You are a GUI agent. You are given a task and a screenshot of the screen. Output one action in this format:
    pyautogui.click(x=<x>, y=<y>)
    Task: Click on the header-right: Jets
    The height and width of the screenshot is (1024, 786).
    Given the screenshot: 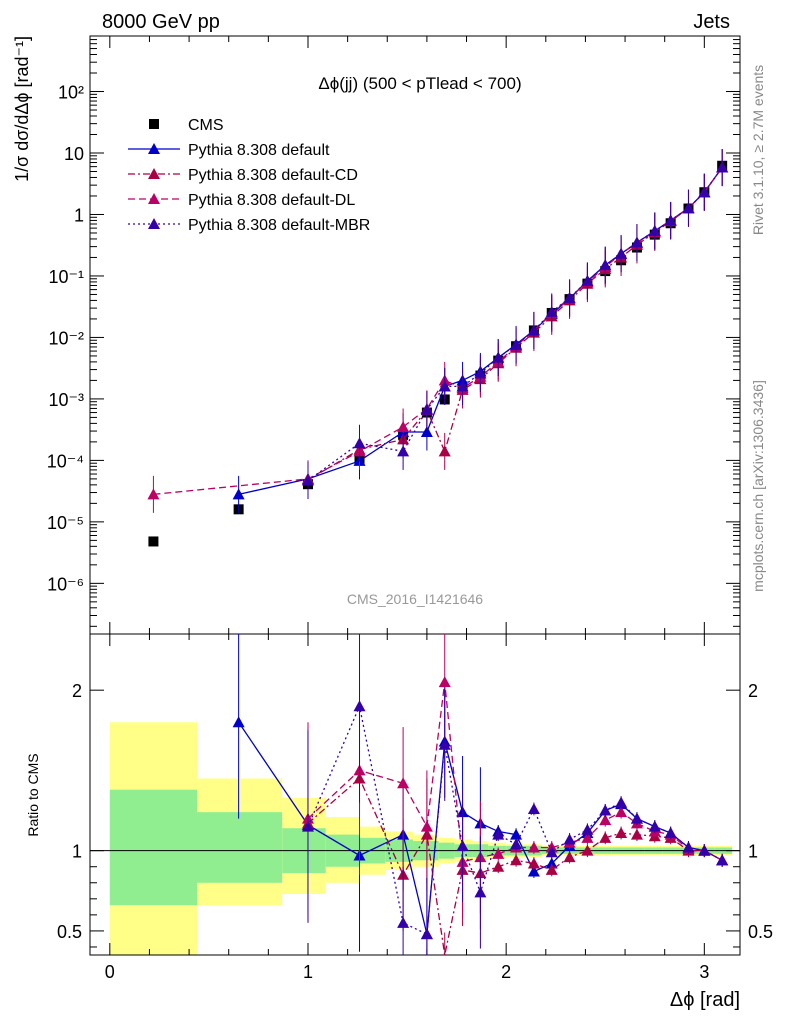 What is the action you would take?
    pyautogui.click(x=711, y=22)
    